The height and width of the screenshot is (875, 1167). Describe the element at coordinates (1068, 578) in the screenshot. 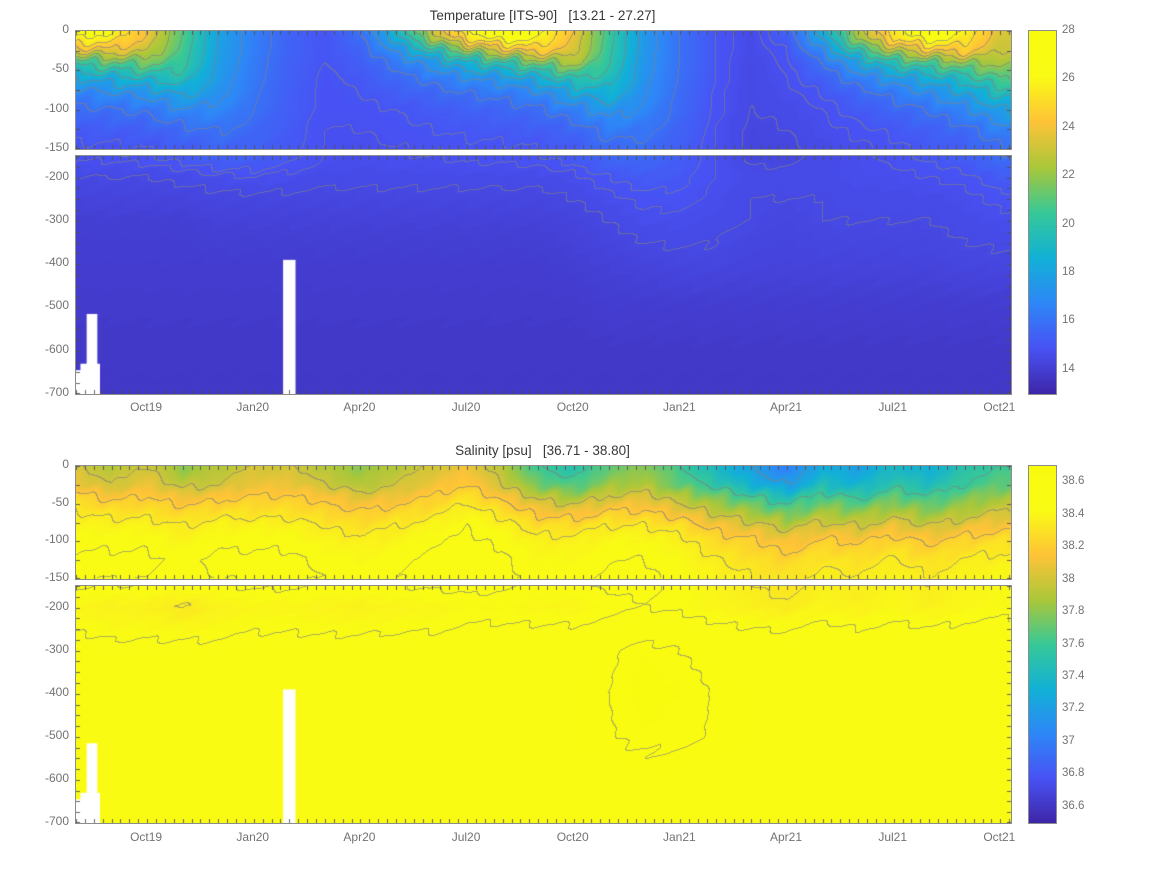

I see `colorbar-tick-label: 38` at that location.